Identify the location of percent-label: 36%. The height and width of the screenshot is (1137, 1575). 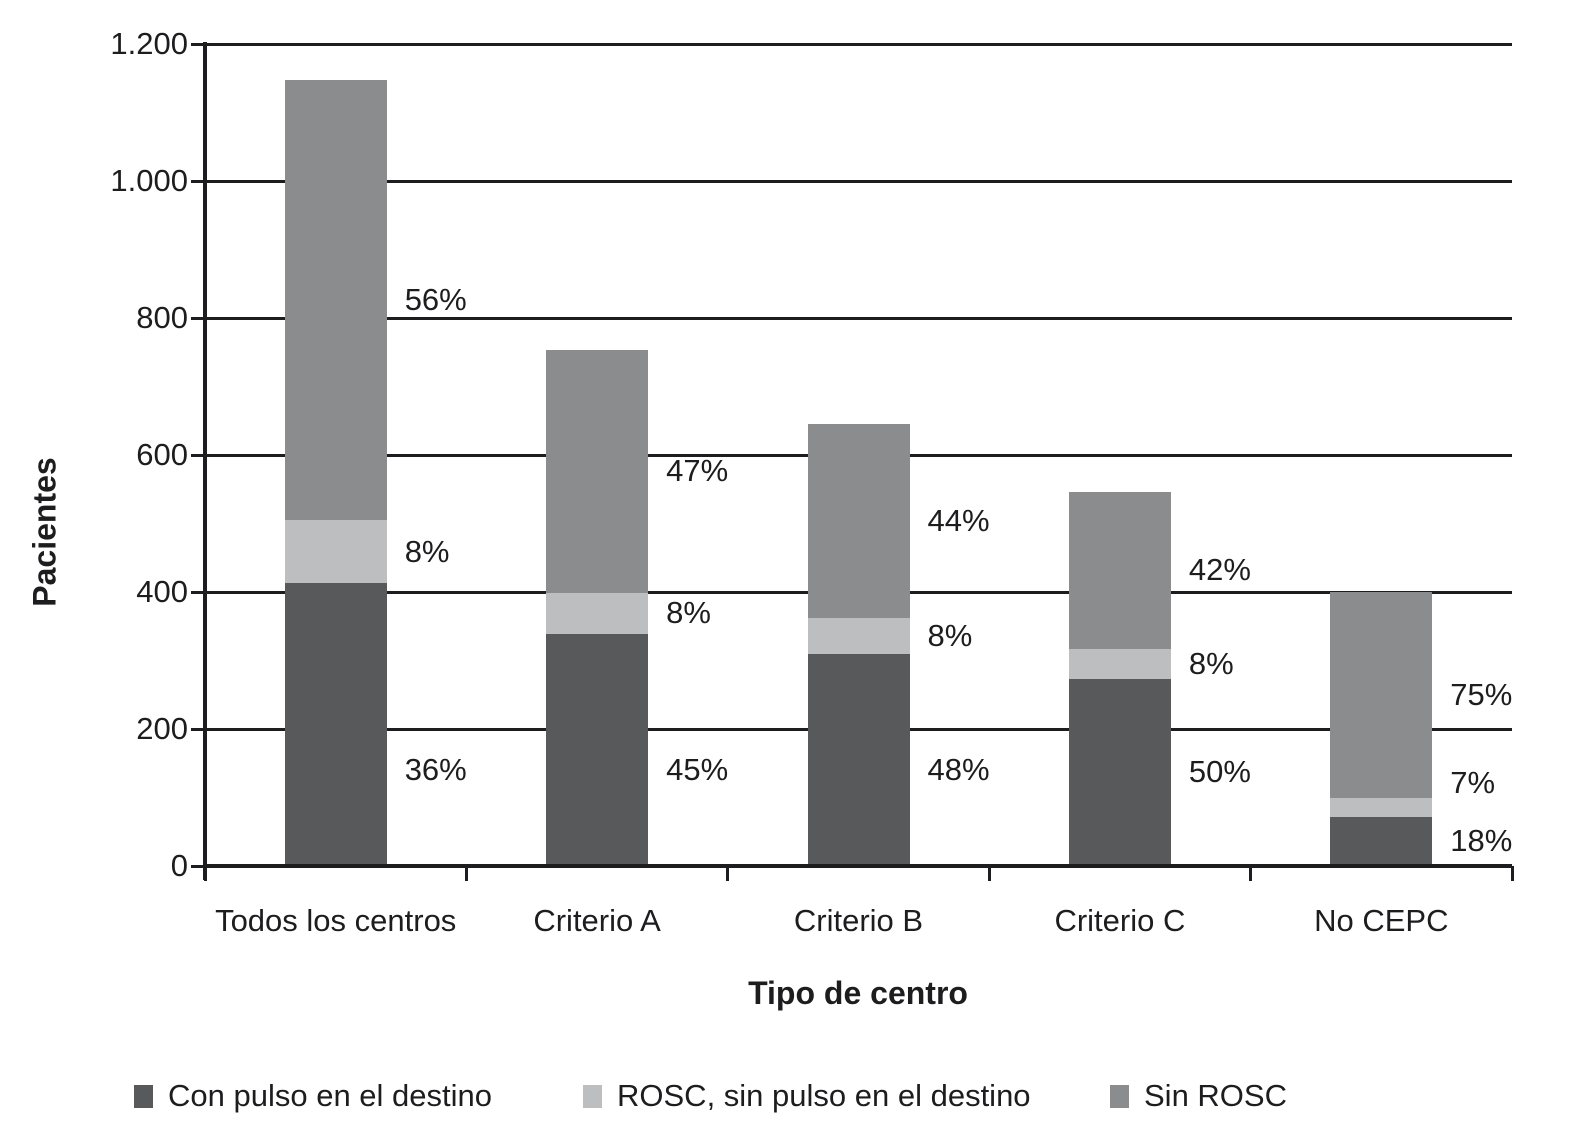
(435, 769).